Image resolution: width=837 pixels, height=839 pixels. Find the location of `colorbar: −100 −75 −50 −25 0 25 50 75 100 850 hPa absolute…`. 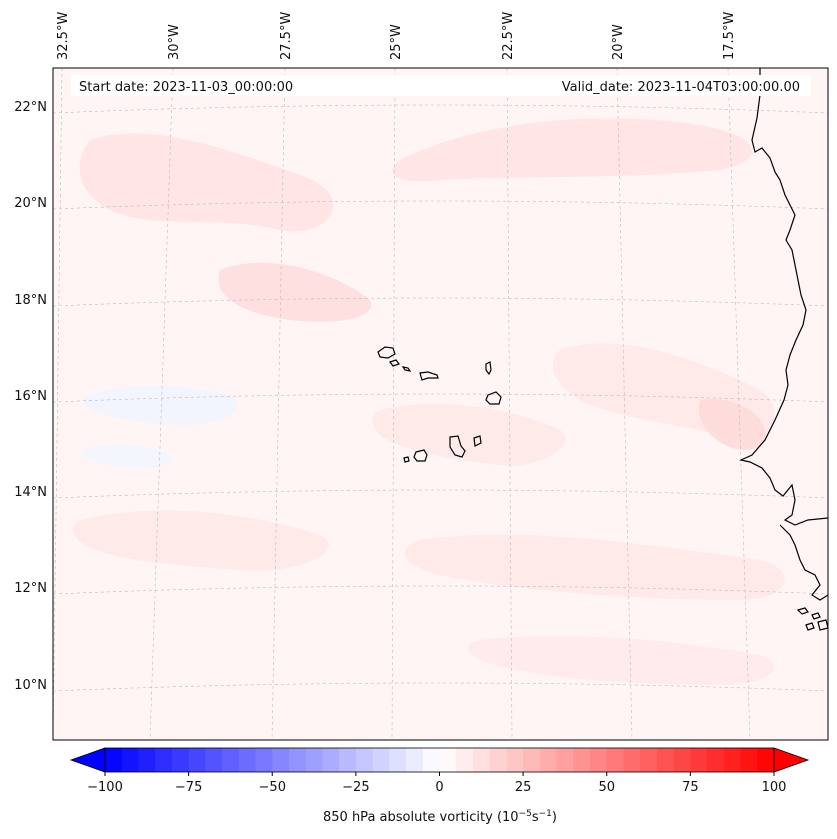

colorbar: −100 −75 −50 −25 0 25 50 75 100 850 hPa absolute… is located at coordinates (439, 786).